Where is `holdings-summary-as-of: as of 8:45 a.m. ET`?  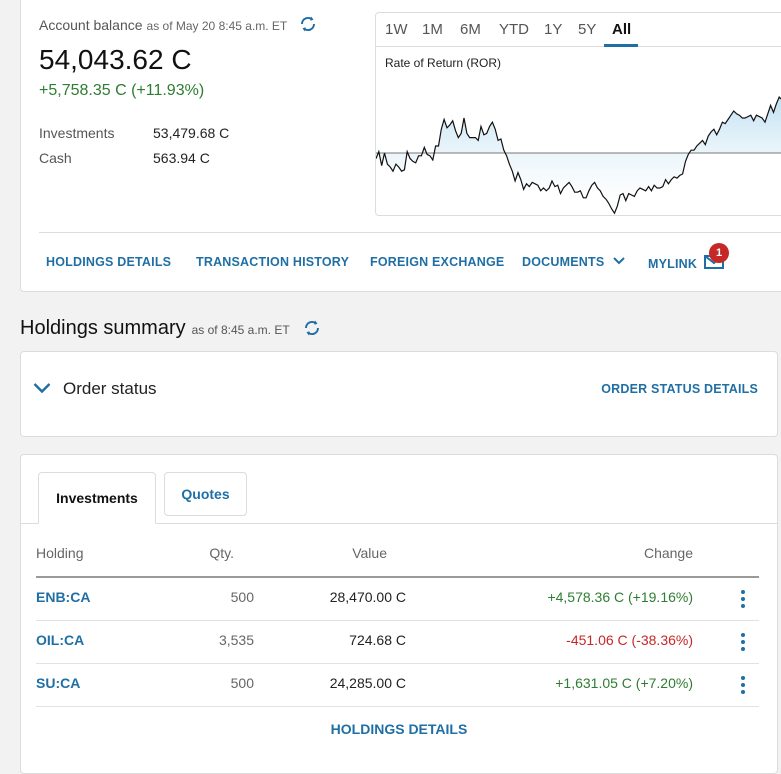 holdings-summary-as-of: as of 8:45 a.m. ET is located at coordinates (240, 330).